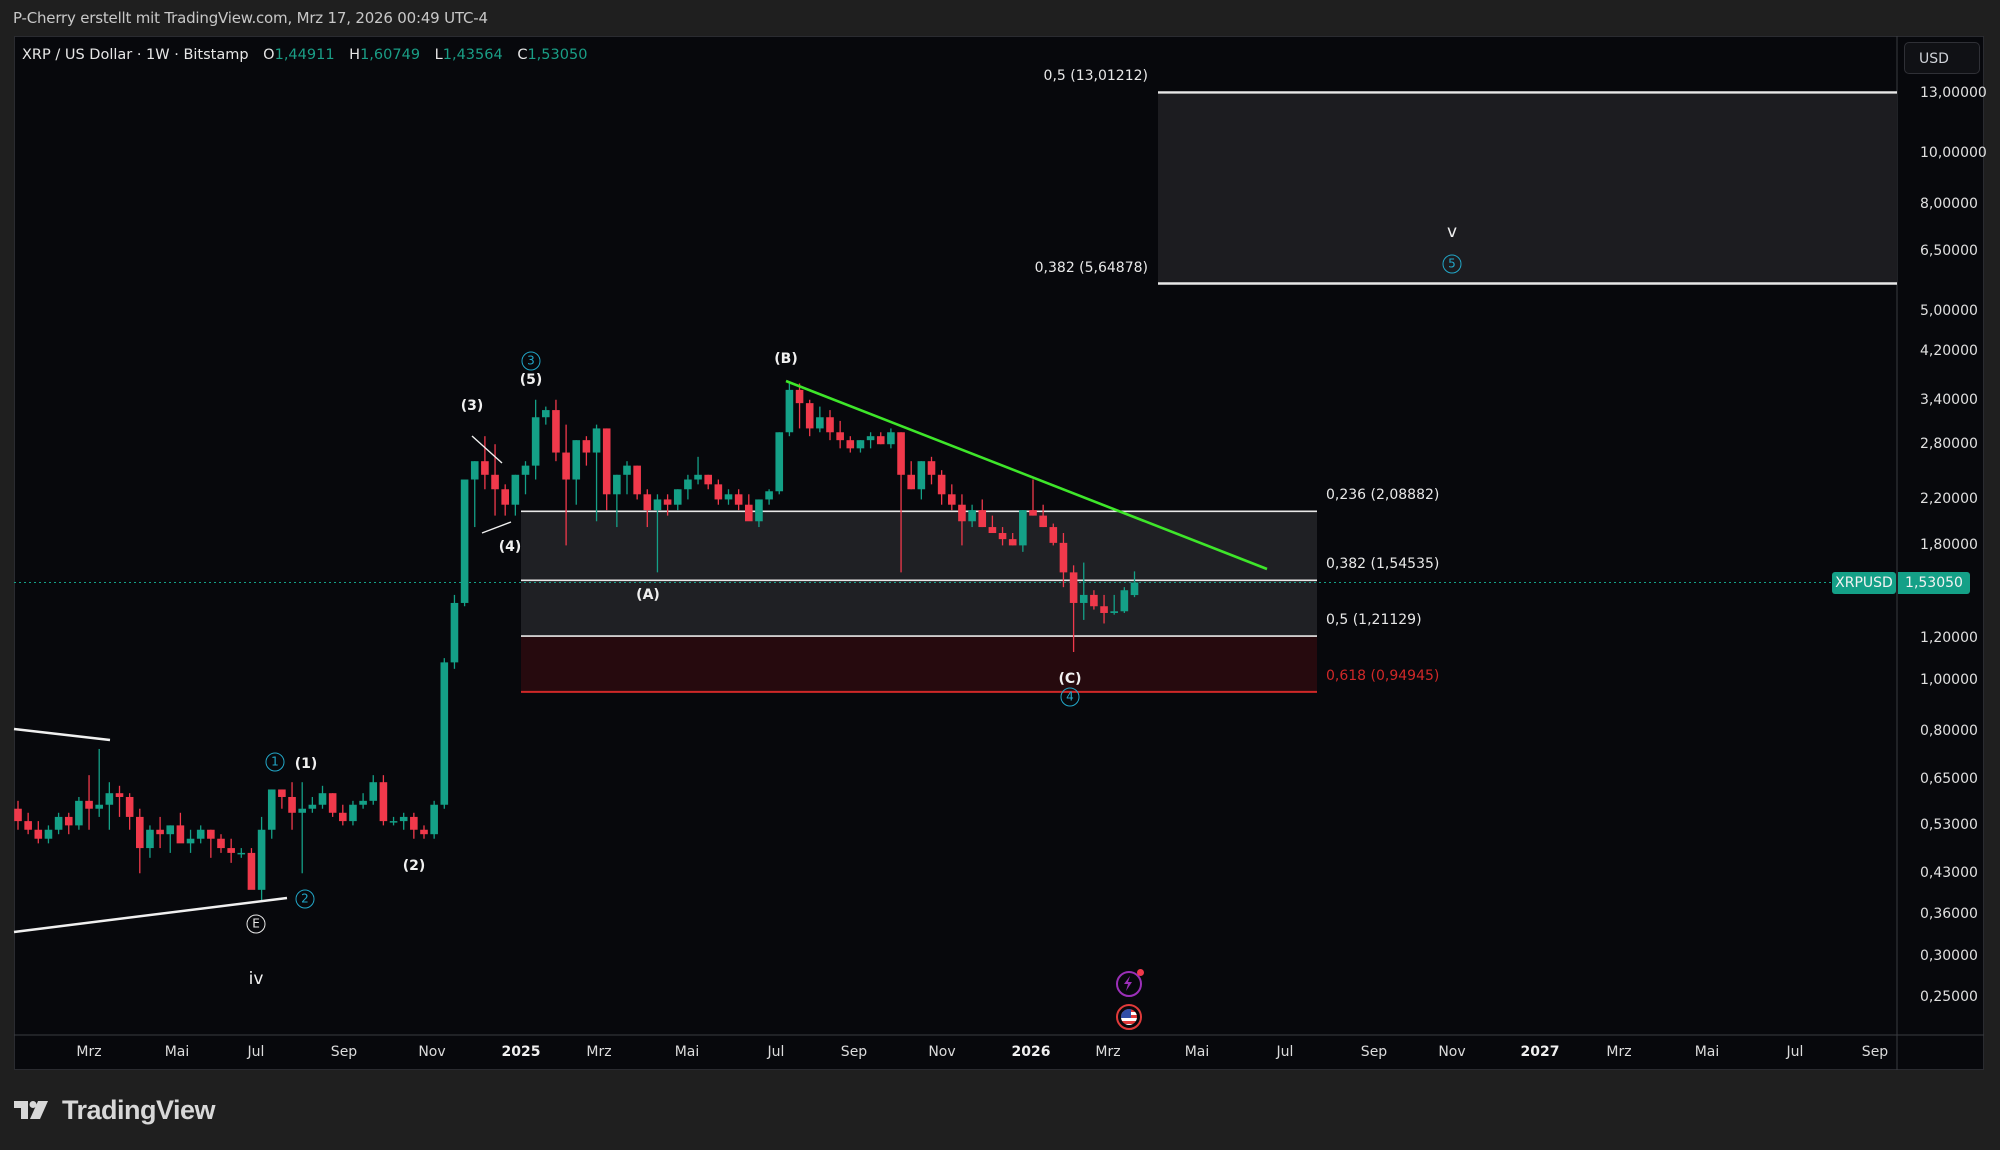  Describe the element at coordinates (1949, 997) in the screenshot. I see `price-tick: 0,25000` at that location.